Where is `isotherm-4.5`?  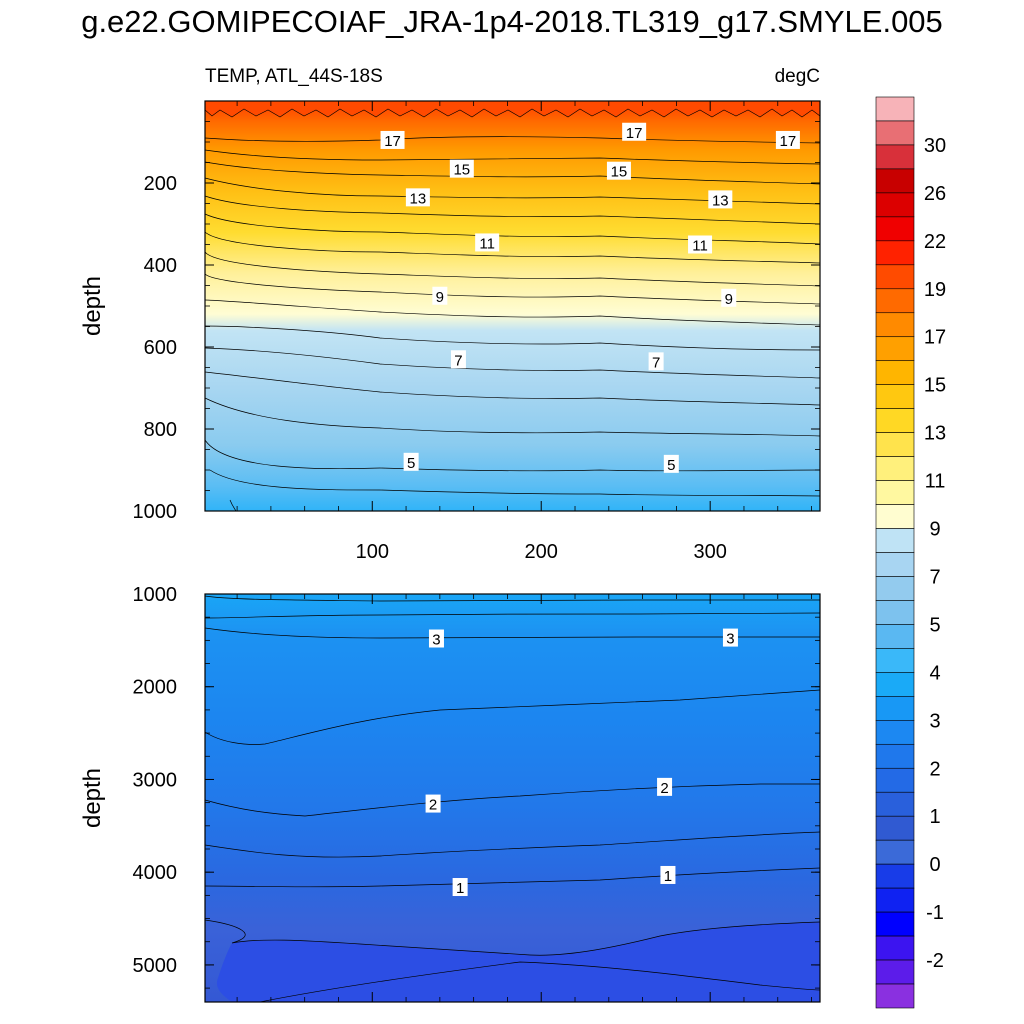
isotherm-4.5 is located at coordinates (515, 483).